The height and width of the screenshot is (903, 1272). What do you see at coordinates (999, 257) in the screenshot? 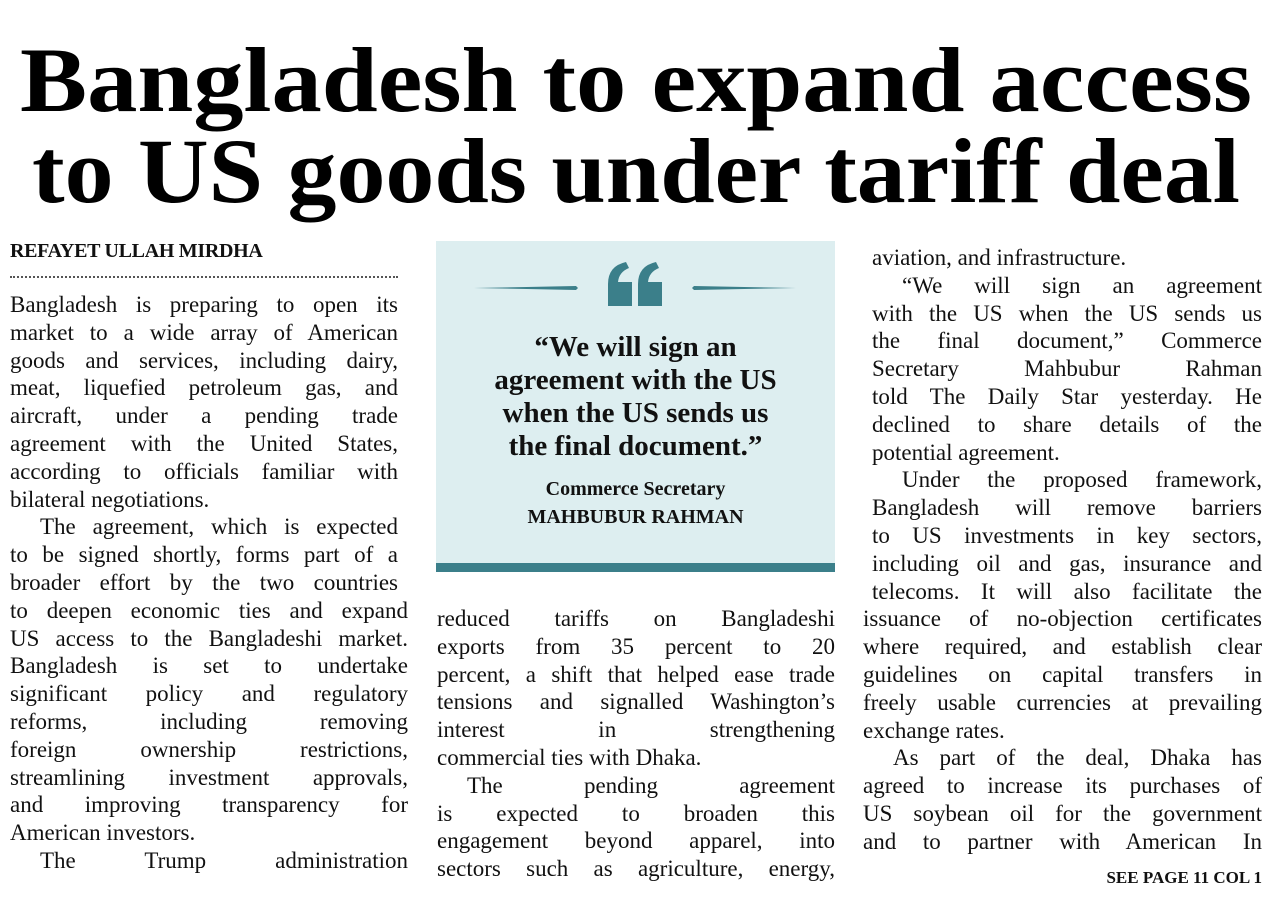
I see `body-line: aviation, and infrastructure.` at bounding box center [999, 257].